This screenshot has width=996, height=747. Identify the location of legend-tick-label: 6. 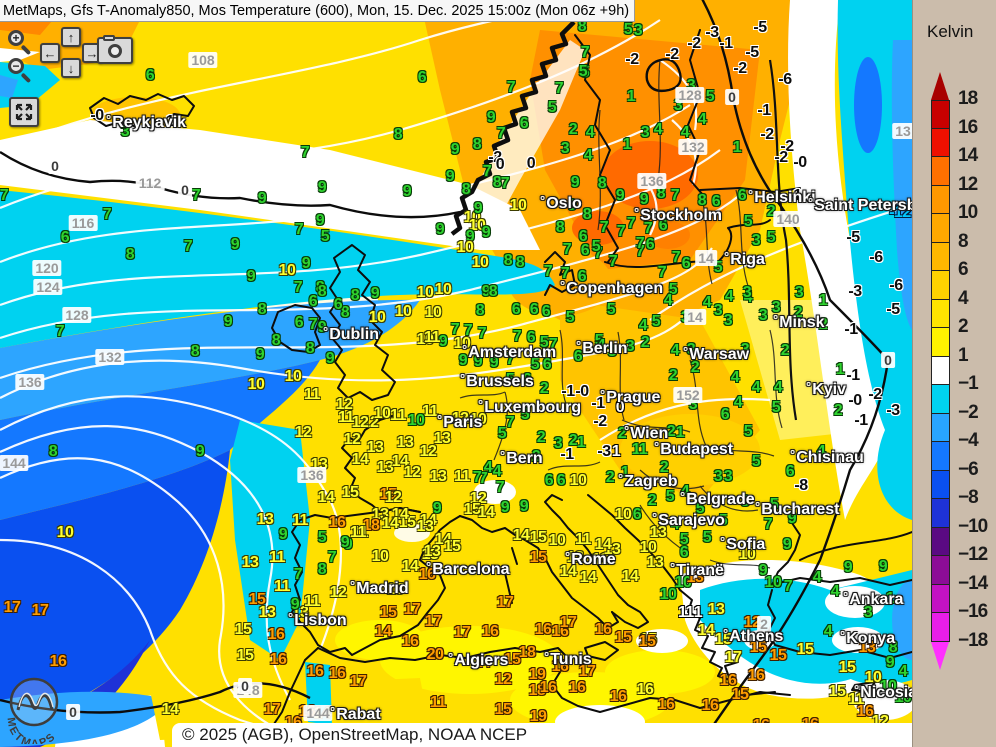
(963, 269).